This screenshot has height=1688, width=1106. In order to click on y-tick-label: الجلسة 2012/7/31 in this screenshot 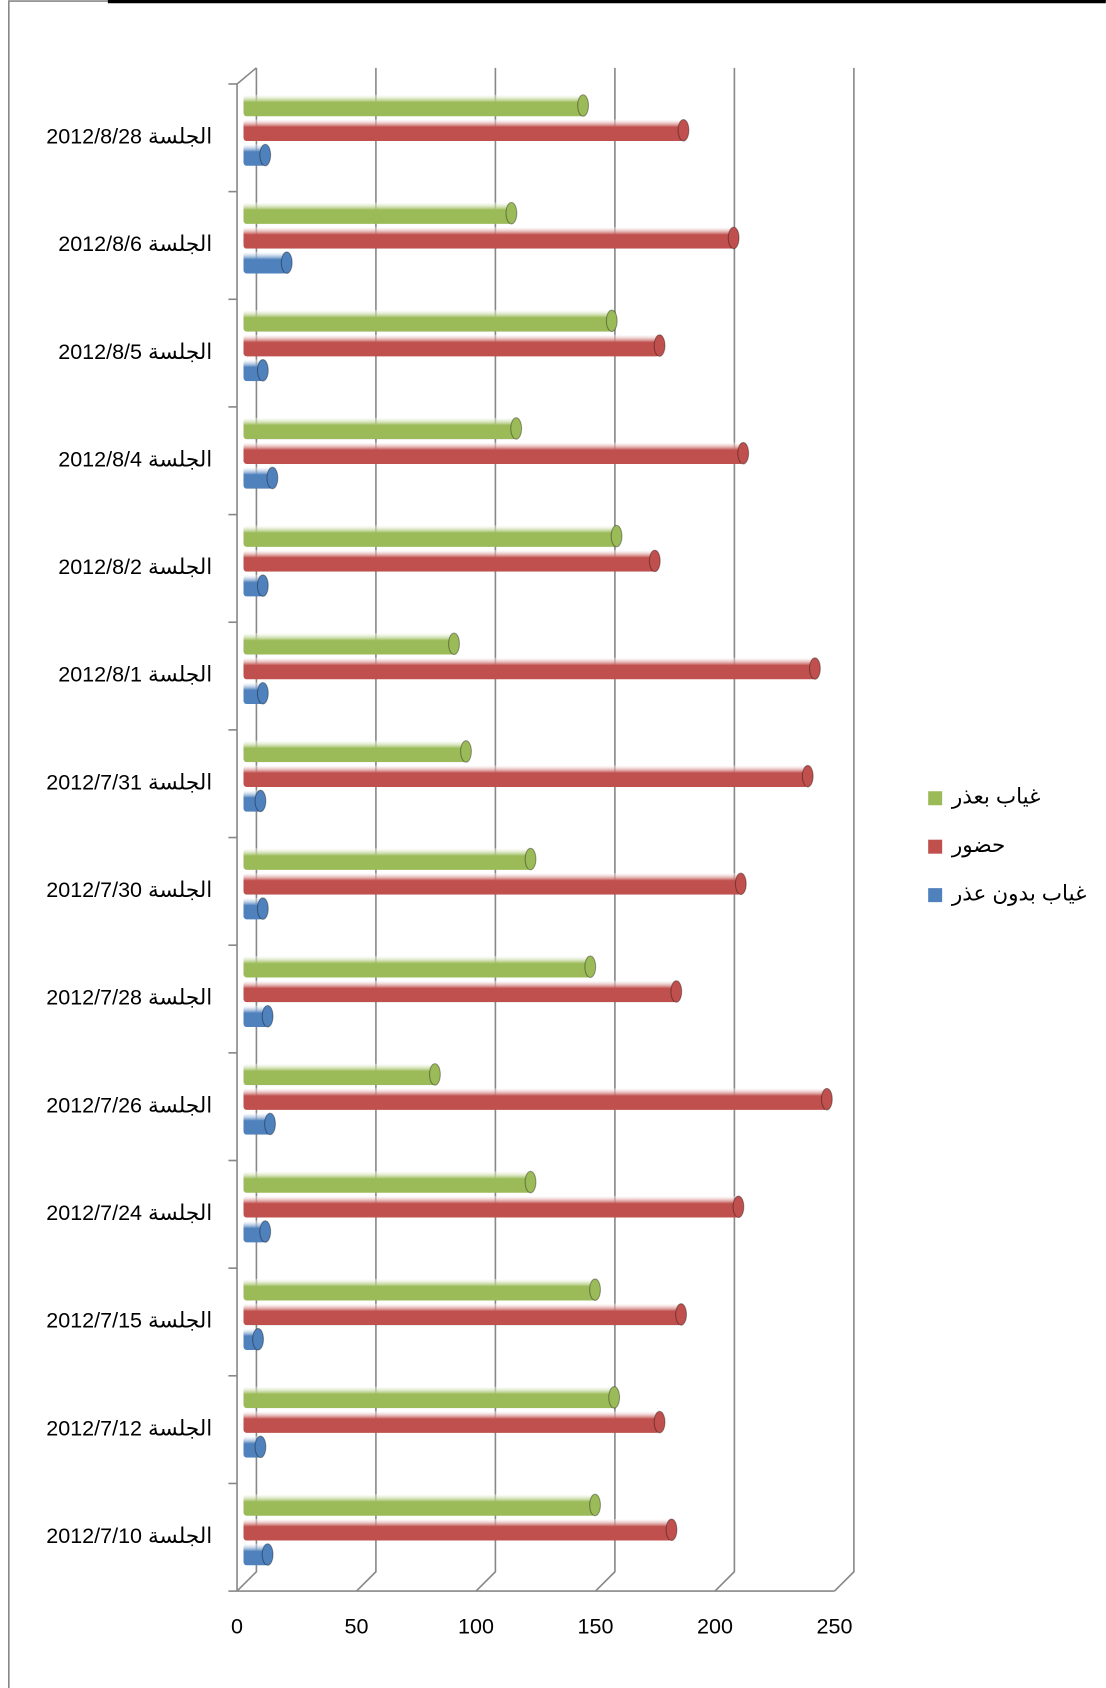, I will do `click(129, 782)`.